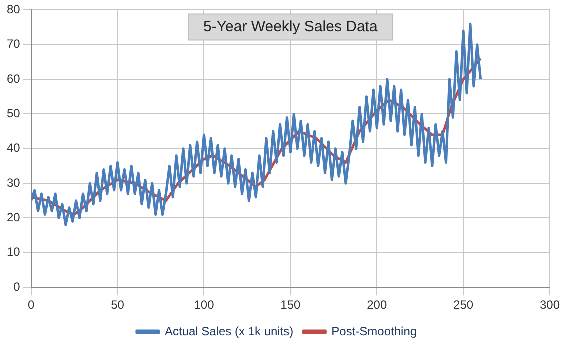 Image resolution: width=570 pixels, height=348 pixels. What do you see at coordinates (13, 183) in the screenshot?
I see `y-tick-label: 30` at bounding box center [13, 183].